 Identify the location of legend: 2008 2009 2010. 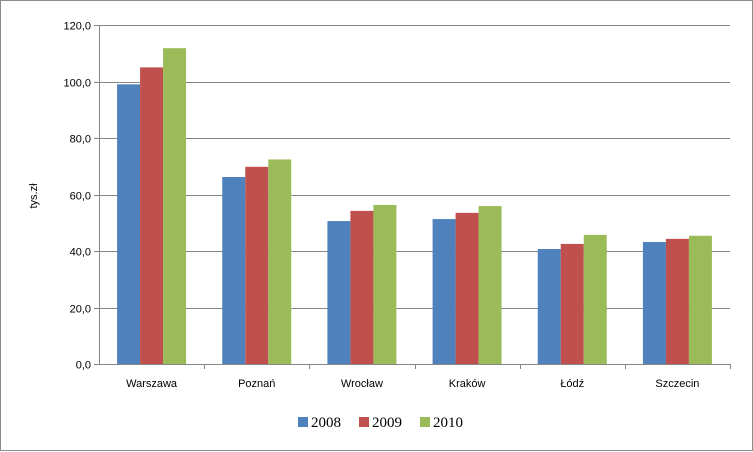
(380, 423).